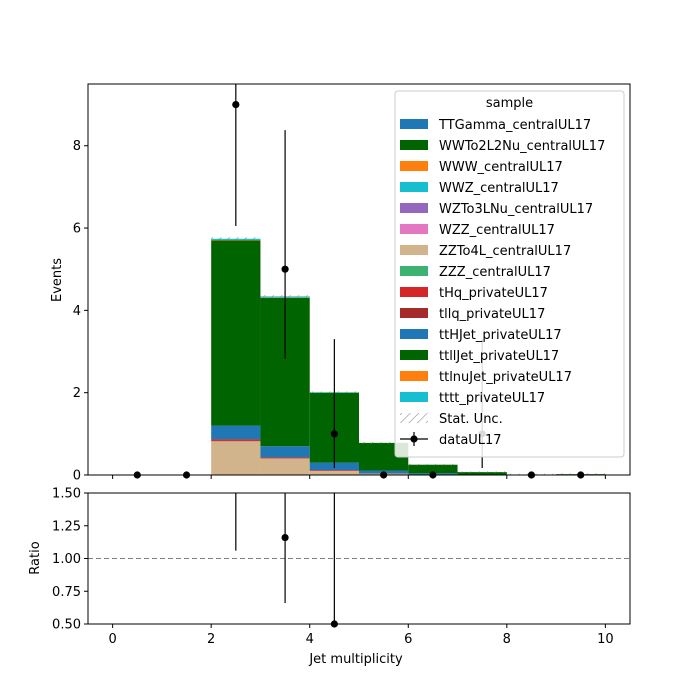 This screenshot has width=700, height=700. Describe the element at coordinates (66, 592) in the screenshot. I see `ratio-y-tick-label: 0.75` at that location.